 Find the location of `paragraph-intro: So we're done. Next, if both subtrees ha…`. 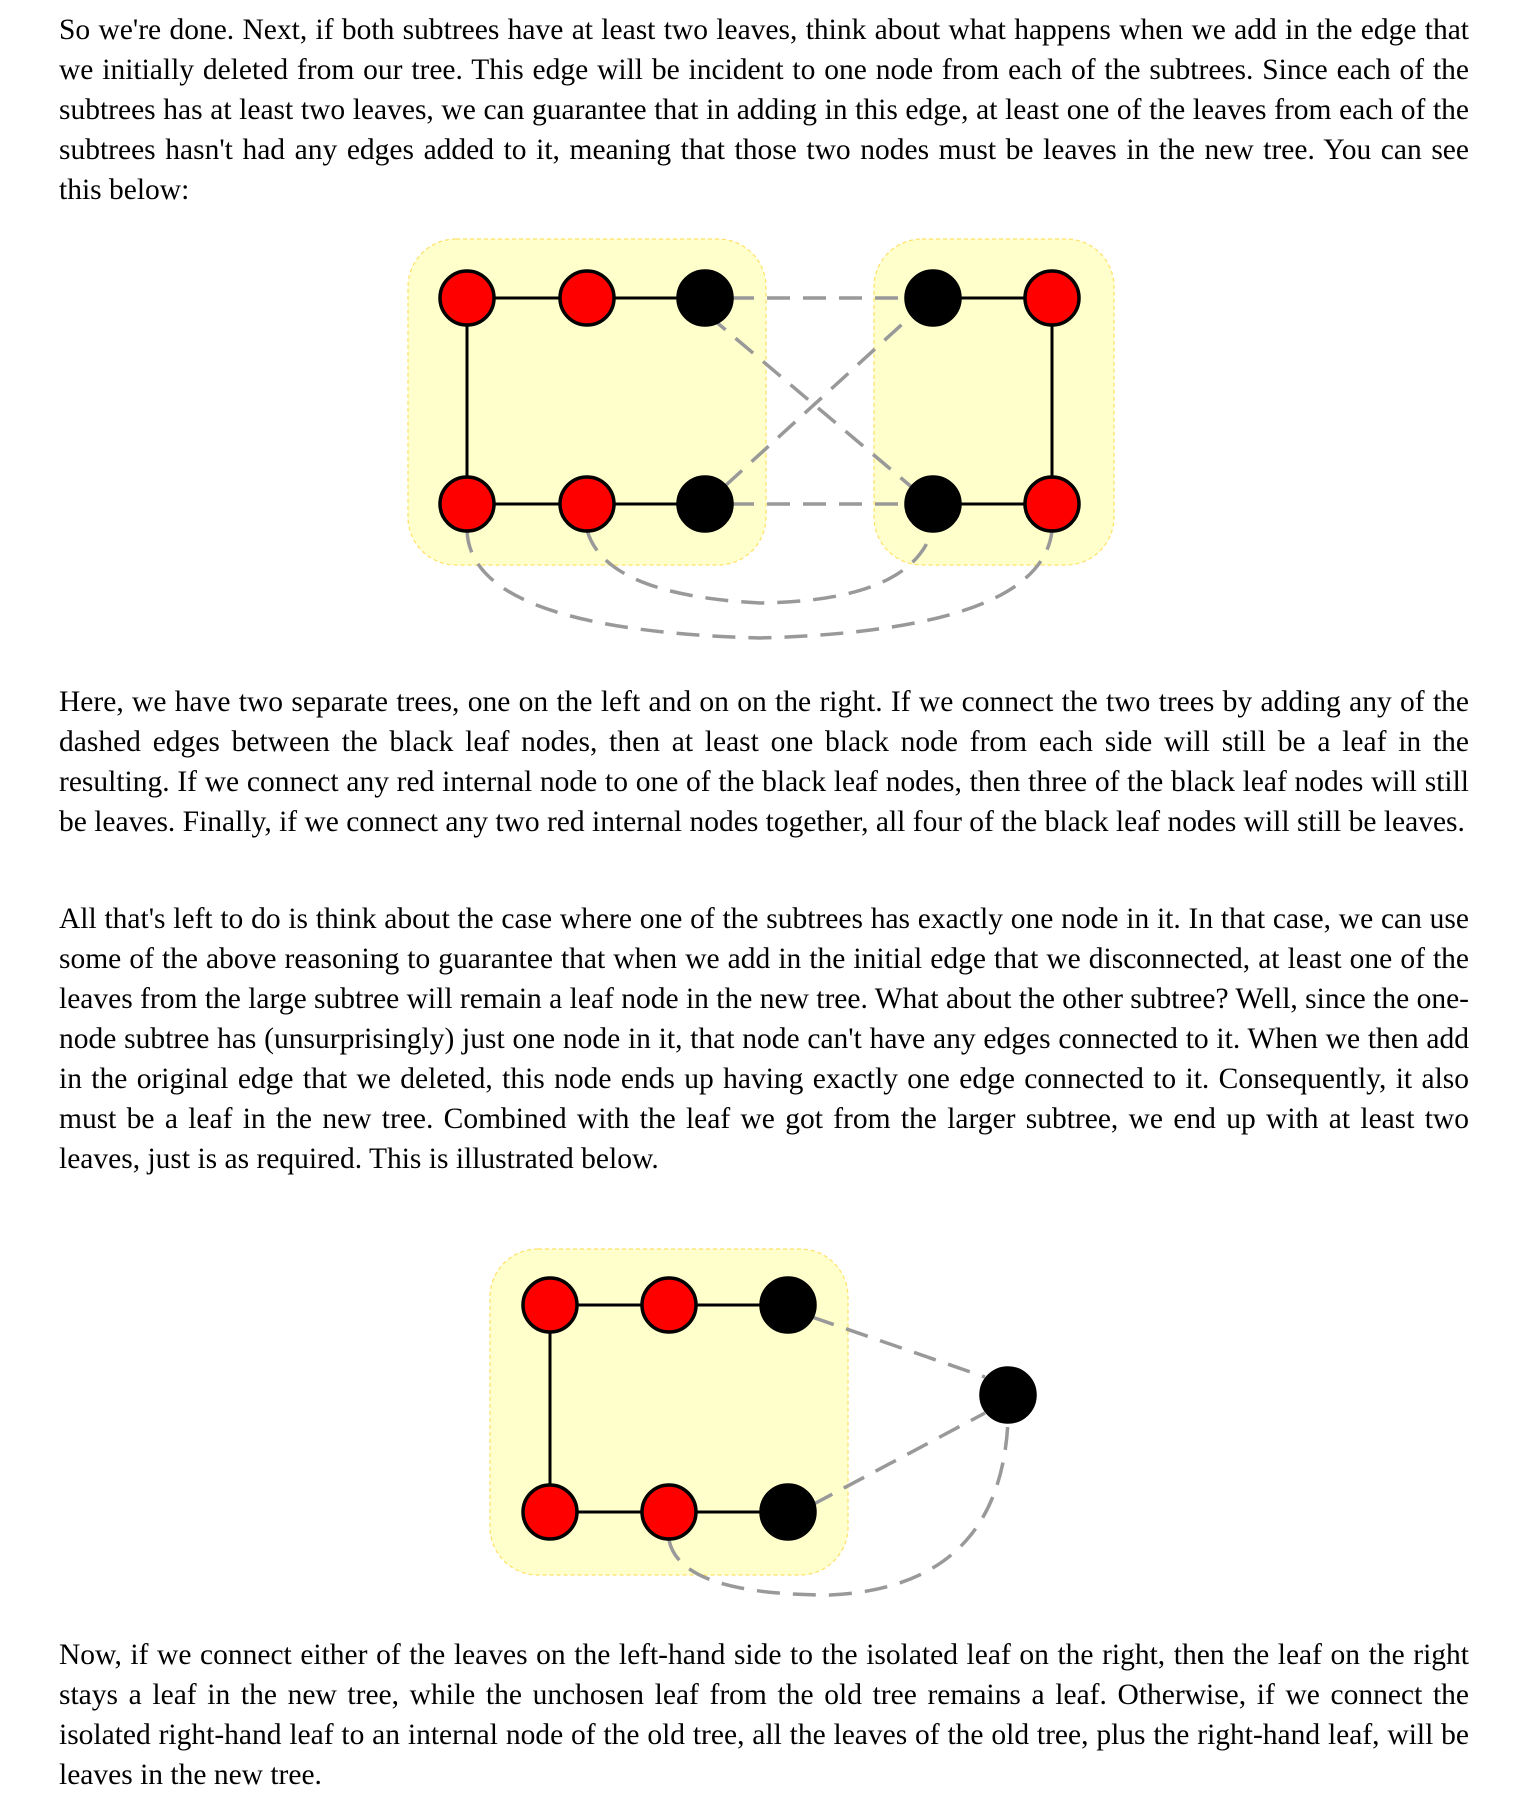

paragraph-intro: So we're done. Next, if both subtrees ha… is located at coordinates (764, 110).